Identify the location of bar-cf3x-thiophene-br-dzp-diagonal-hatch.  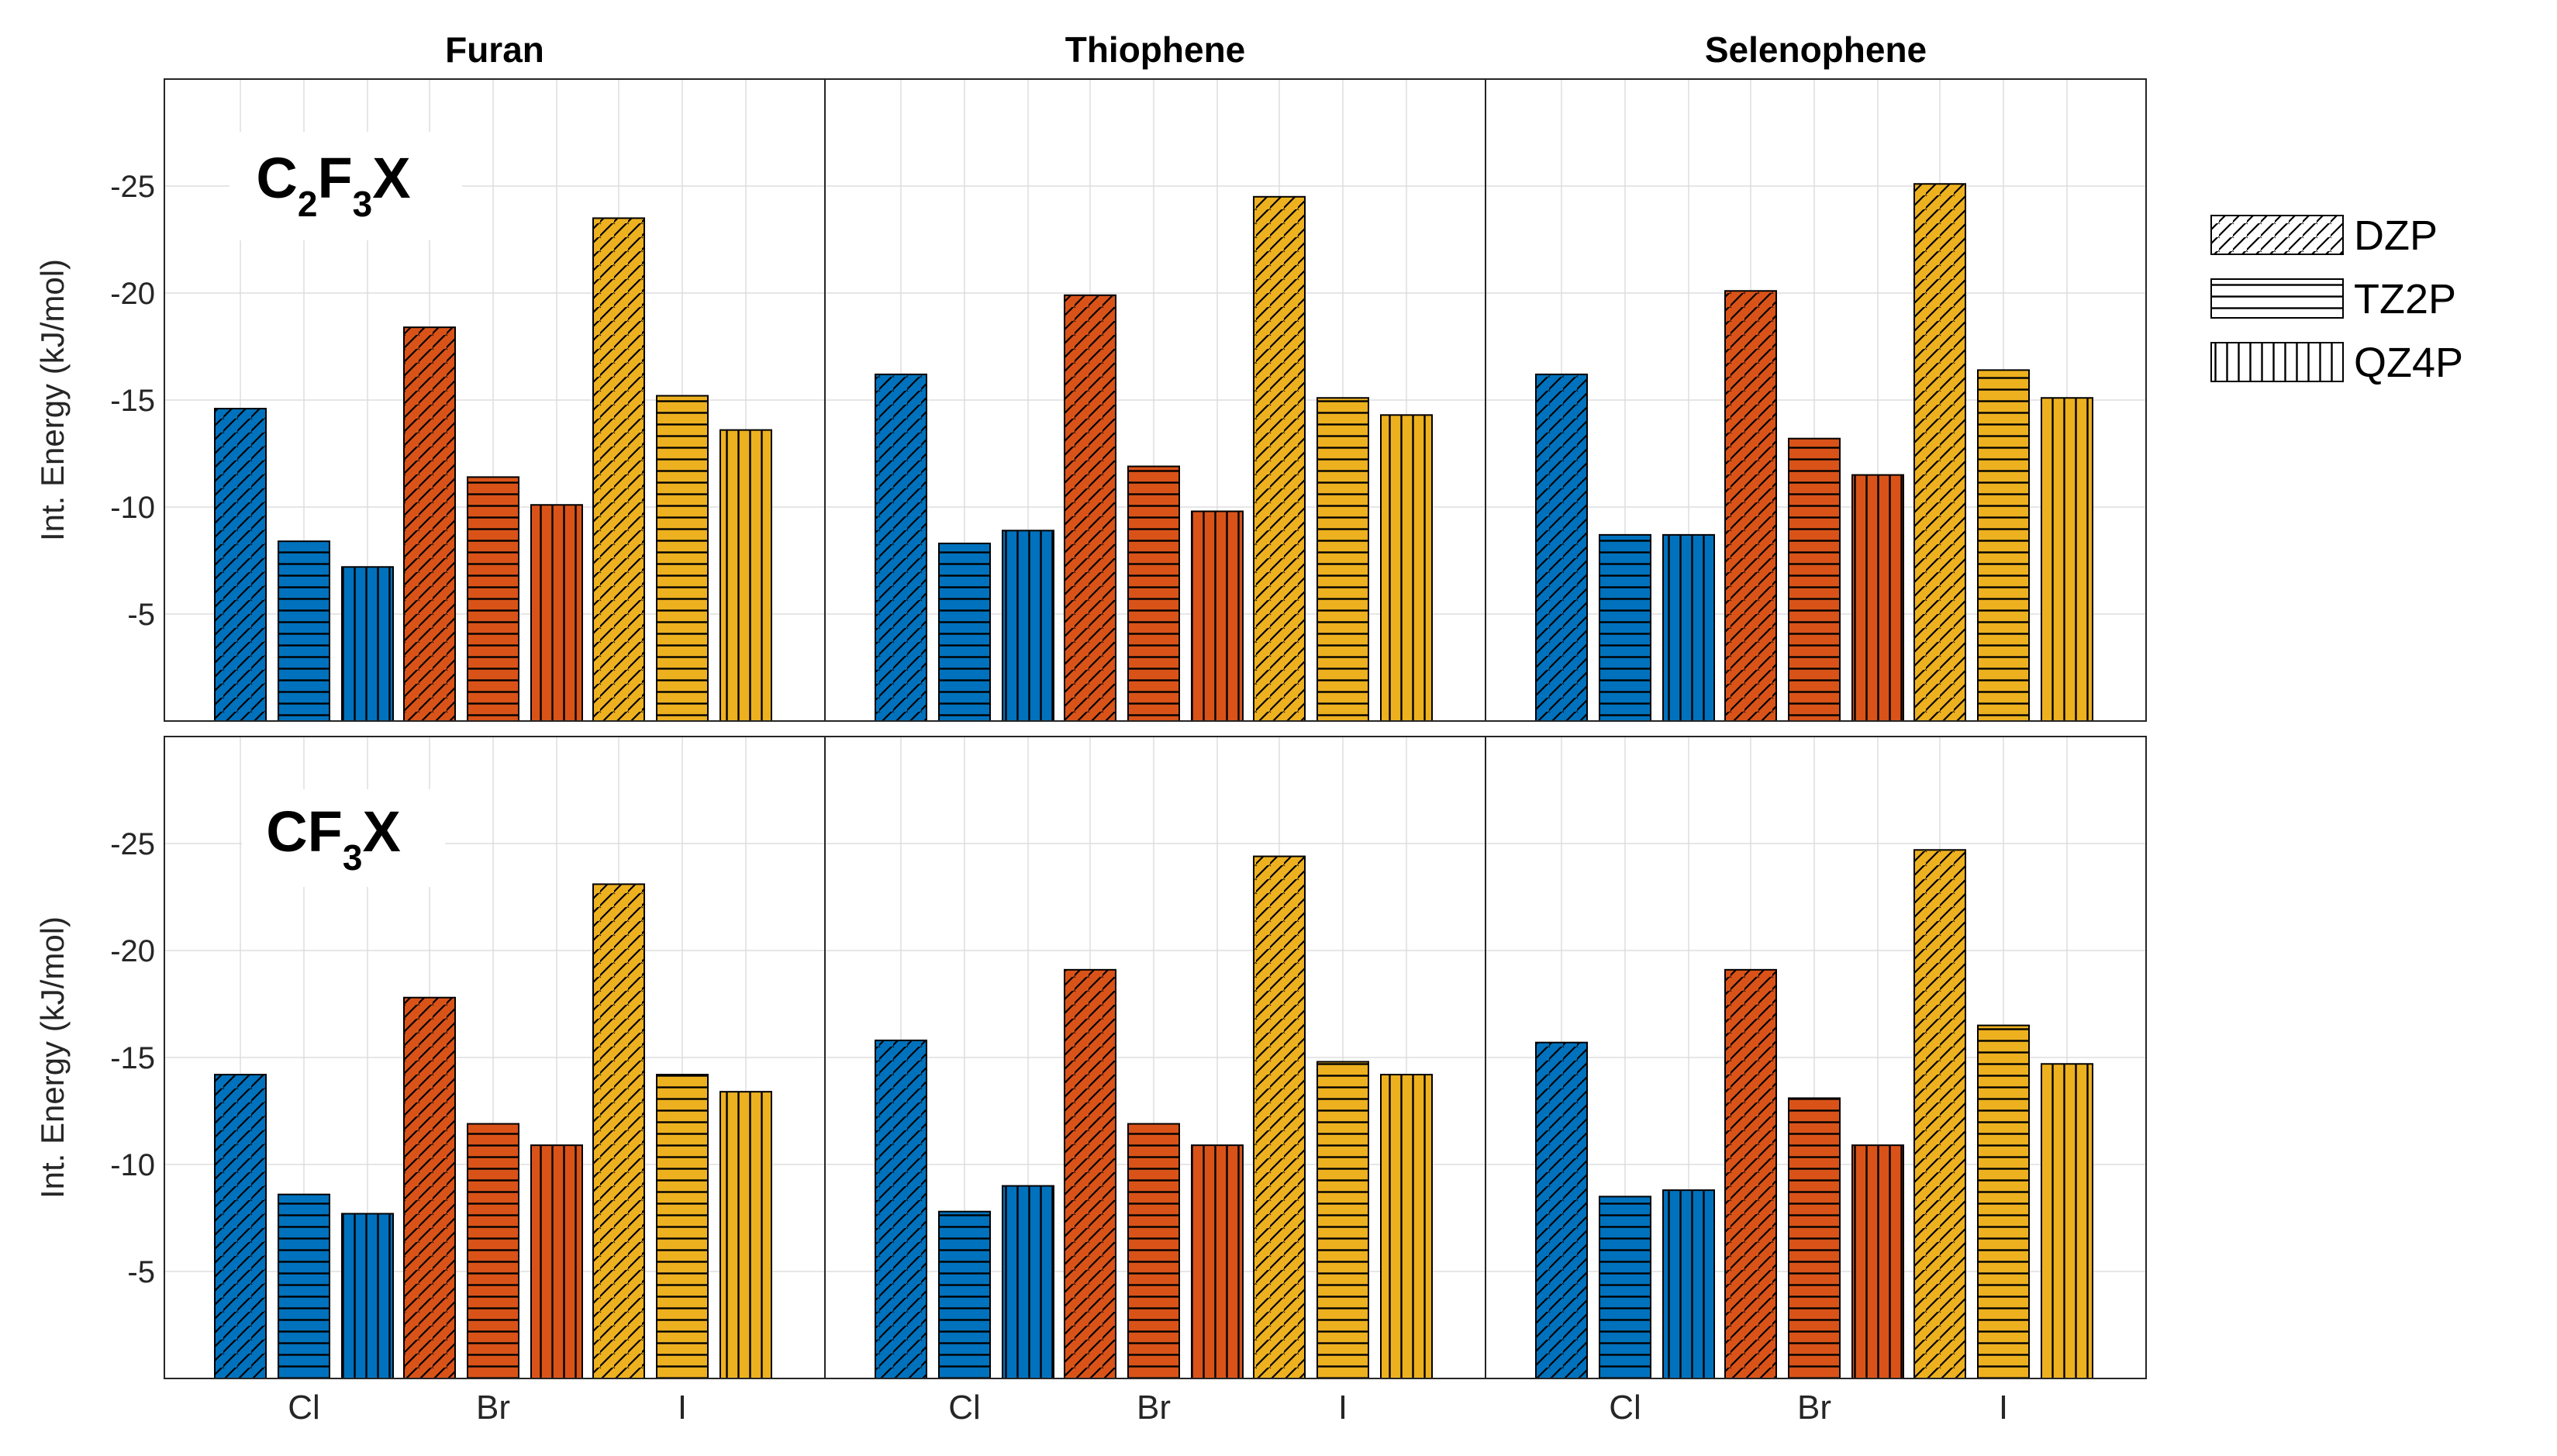
(1090, 1173).